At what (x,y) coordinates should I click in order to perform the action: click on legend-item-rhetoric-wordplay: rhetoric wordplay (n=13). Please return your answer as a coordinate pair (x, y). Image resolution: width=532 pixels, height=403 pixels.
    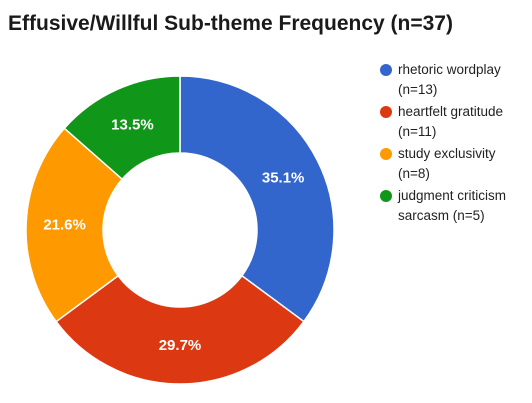
    Looking at the image, I should click on (455, 80).